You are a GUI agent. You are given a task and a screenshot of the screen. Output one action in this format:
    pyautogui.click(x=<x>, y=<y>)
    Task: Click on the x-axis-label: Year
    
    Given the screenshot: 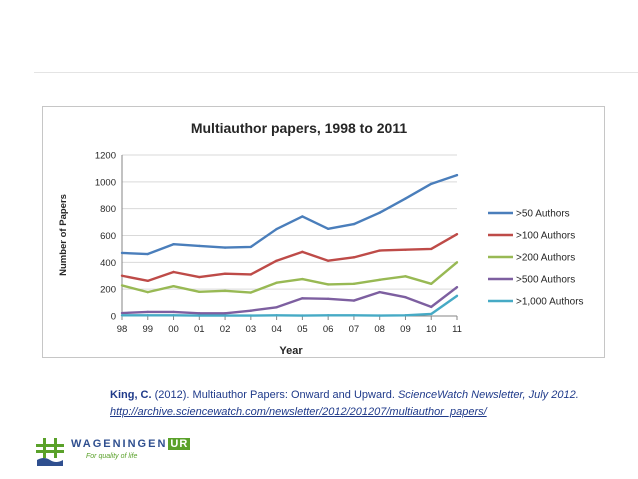 What is the action you would take?
    pyautogui.click(x=291, y=351)
    